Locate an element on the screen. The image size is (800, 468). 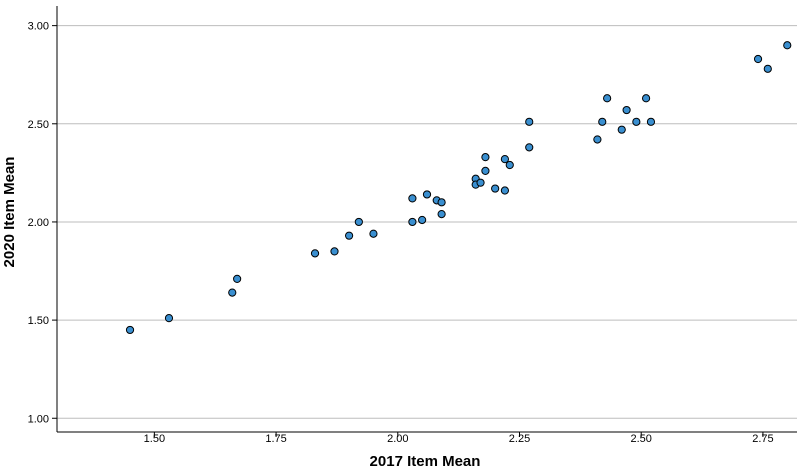
x-tick-label: 2.50 is located at coordinates (640, 439).